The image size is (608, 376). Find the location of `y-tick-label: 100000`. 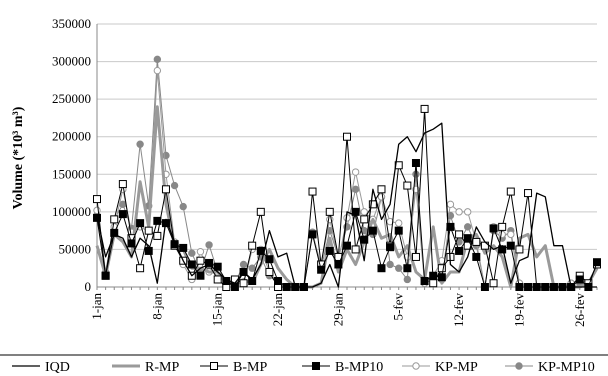

y-tick-label: 100000 is located at coordinates (71, 211).